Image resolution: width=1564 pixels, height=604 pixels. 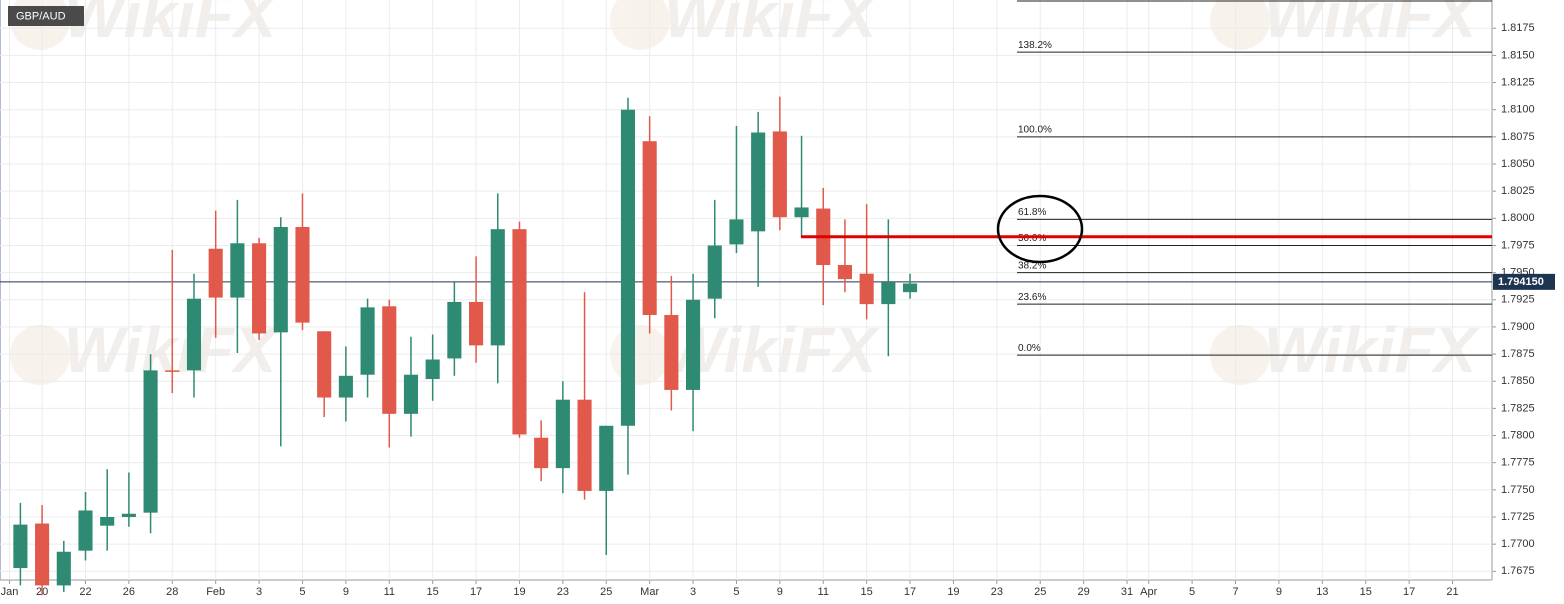 What do you see at coordinates (129, 592) in the screenshot?
I see `x-tick-label: 26` at bounding box center [129, 592].